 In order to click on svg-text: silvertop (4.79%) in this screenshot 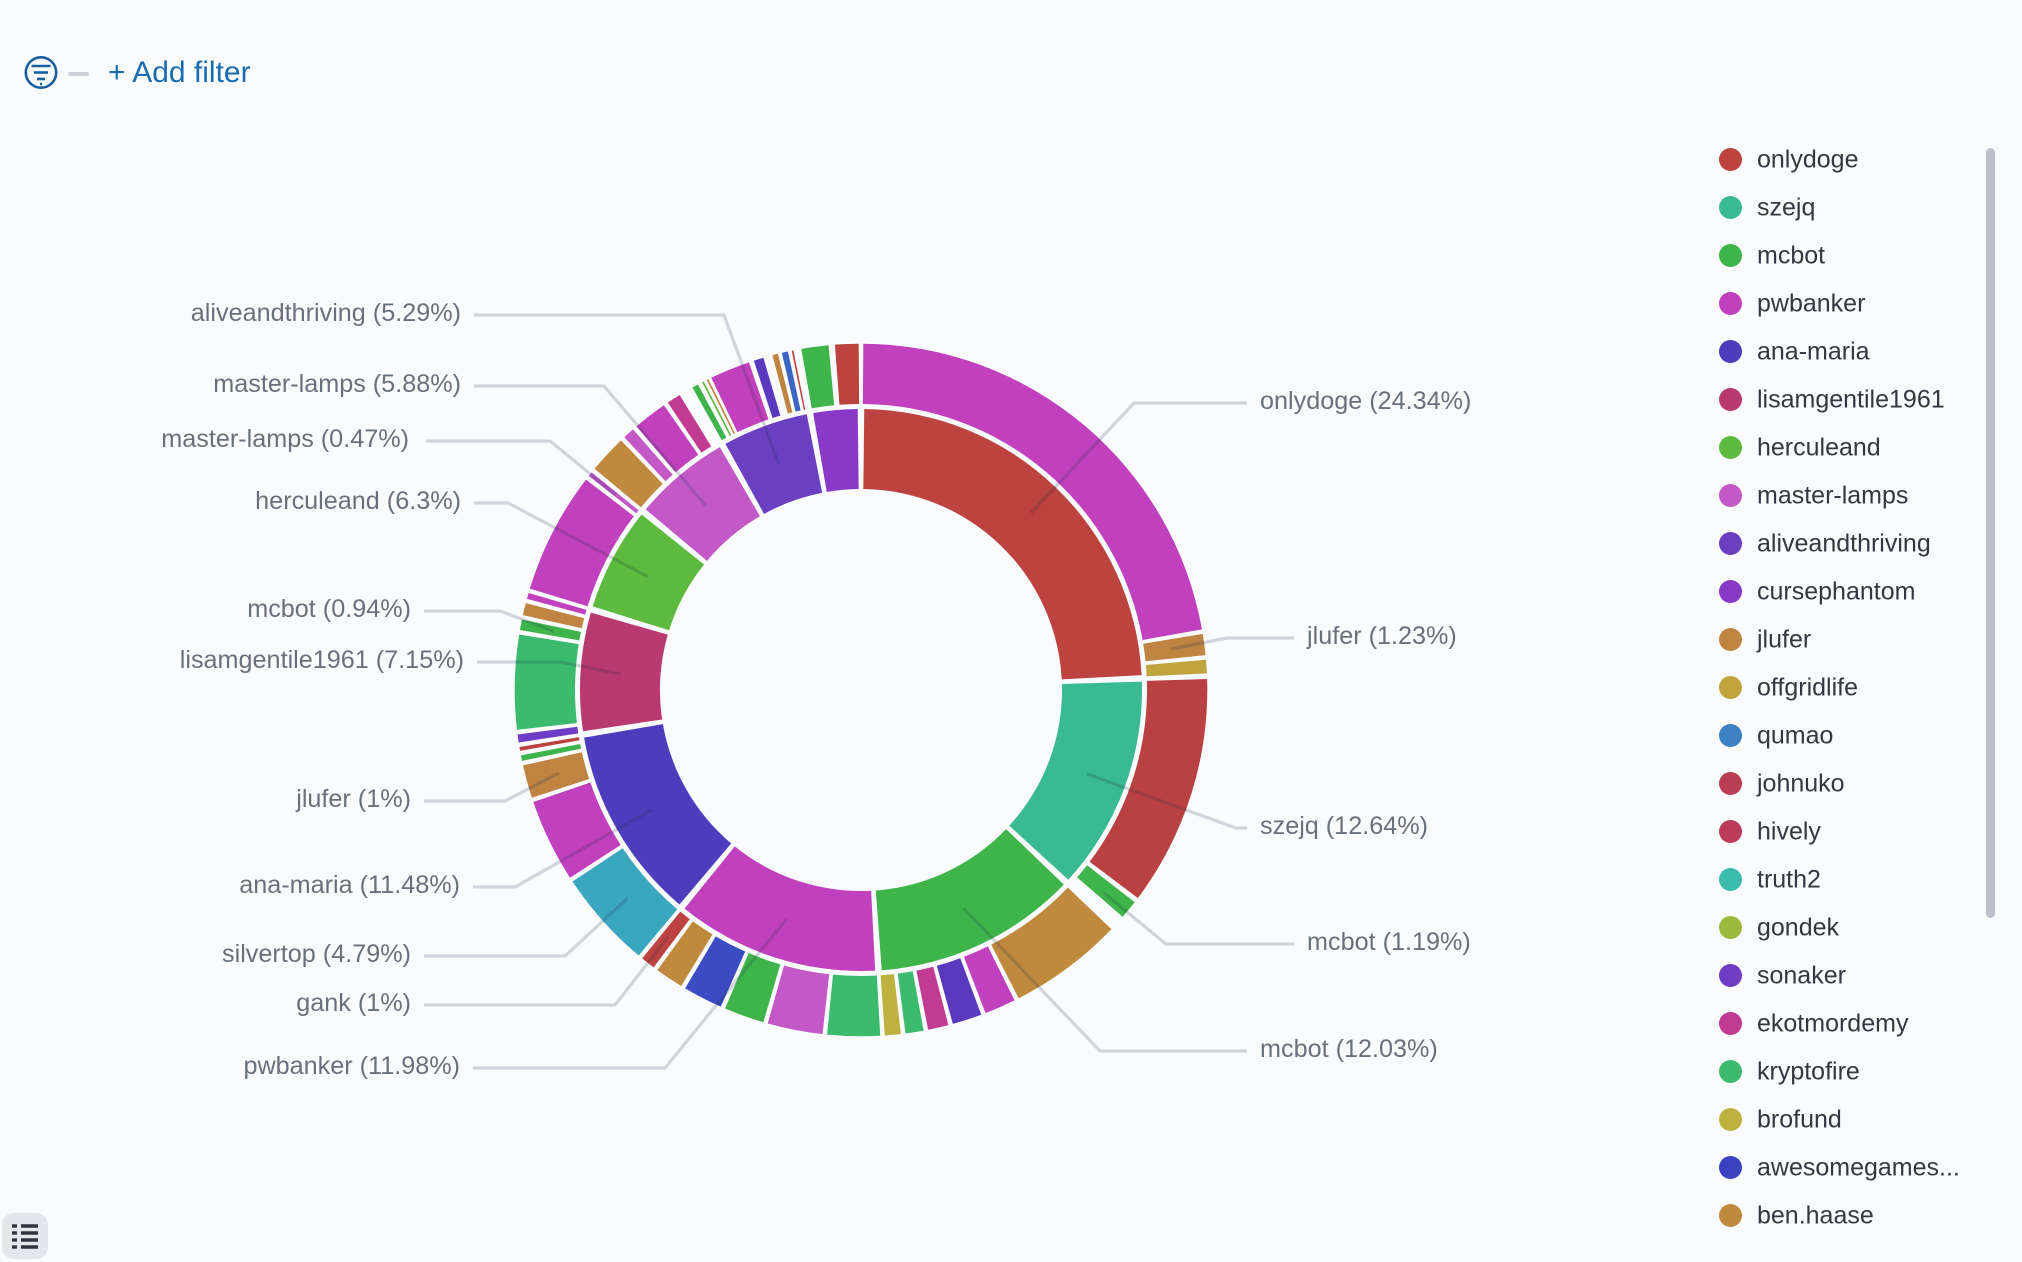, I will do `click(316, 954)`.